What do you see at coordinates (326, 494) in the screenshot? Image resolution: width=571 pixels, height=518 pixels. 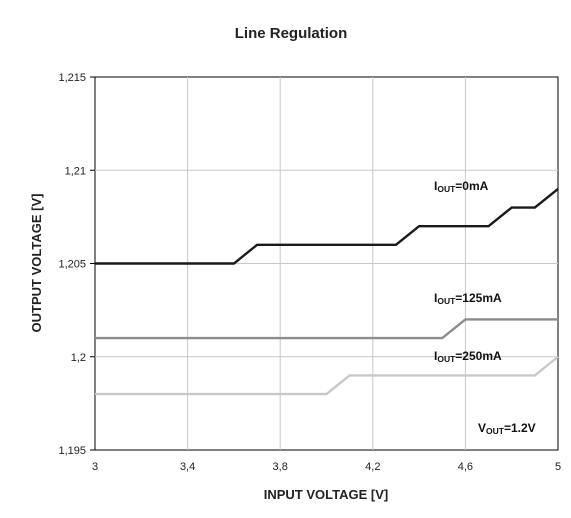 I see `x-axis-label: INPUT VOLTAGE [V]` at bounding box center [326, 494].